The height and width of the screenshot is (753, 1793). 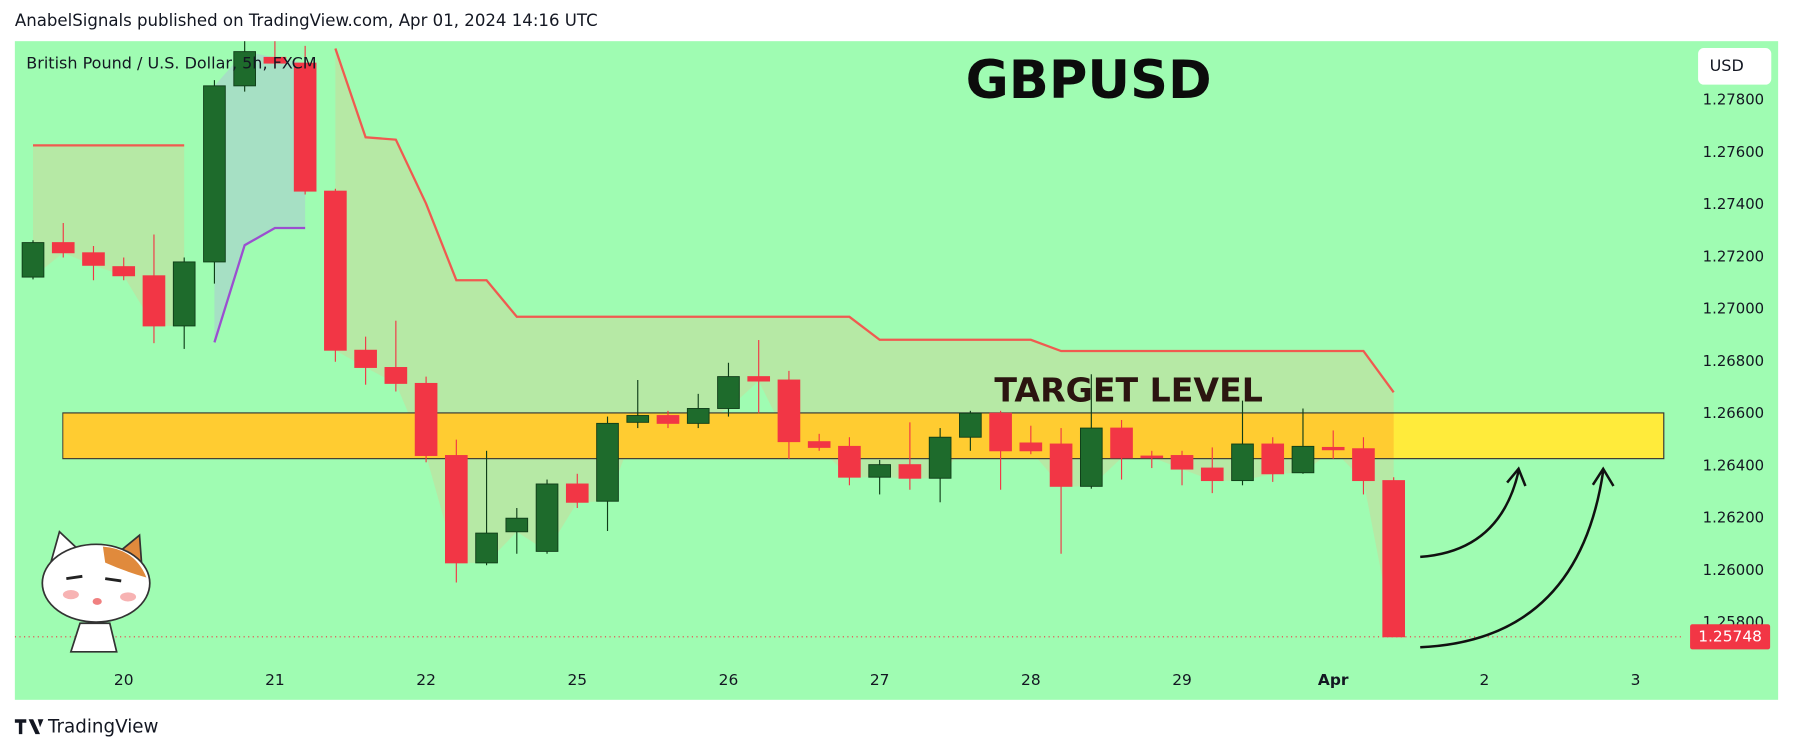 I want to click on y-tick-label: 1.26000, so click(x=1733, y=570).